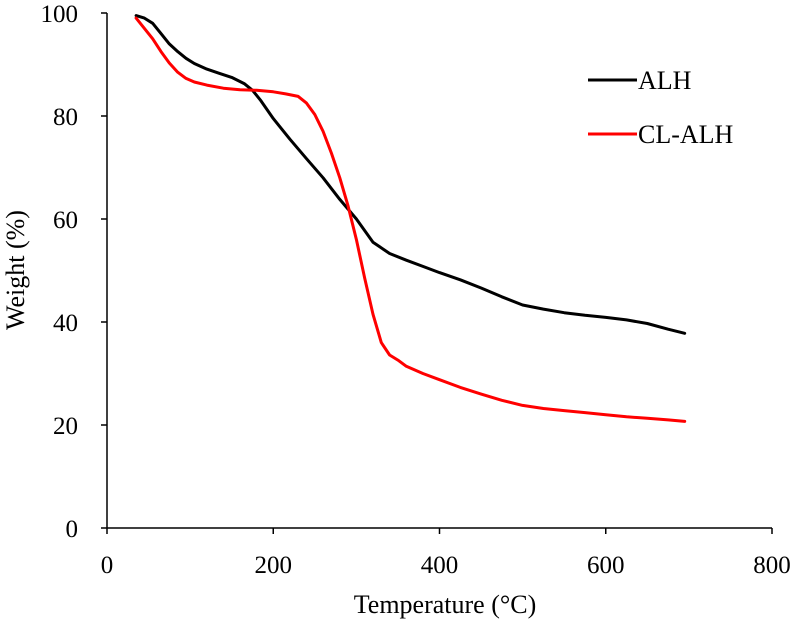 The image size is (803, 621). Describe the element at coordinates (60, 14) in the screenshot. I see `y-tick-label: 100` at that location.